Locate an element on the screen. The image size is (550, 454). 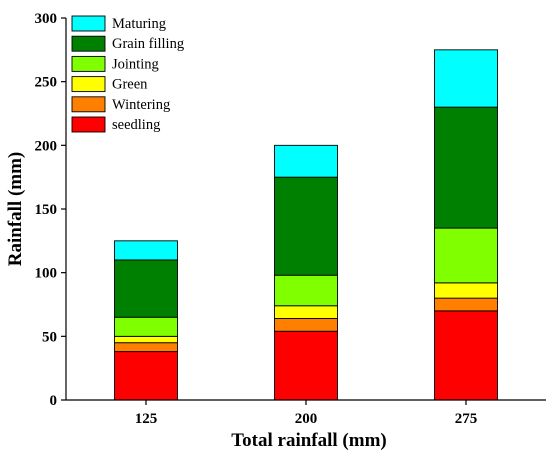
legend-label: Green is located at coordinates (130, 85).